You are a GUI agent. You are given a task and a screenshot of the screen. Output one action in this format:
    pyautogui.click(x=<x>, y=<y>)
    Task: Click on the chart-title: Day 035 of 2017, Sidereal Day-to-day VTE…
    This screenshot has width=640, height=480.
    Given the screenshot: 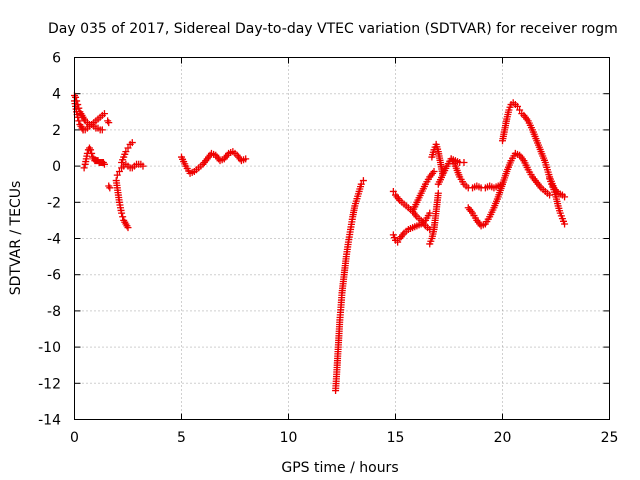 What is the action you would take?
    pyautogui.click(x=333, y=29)
    